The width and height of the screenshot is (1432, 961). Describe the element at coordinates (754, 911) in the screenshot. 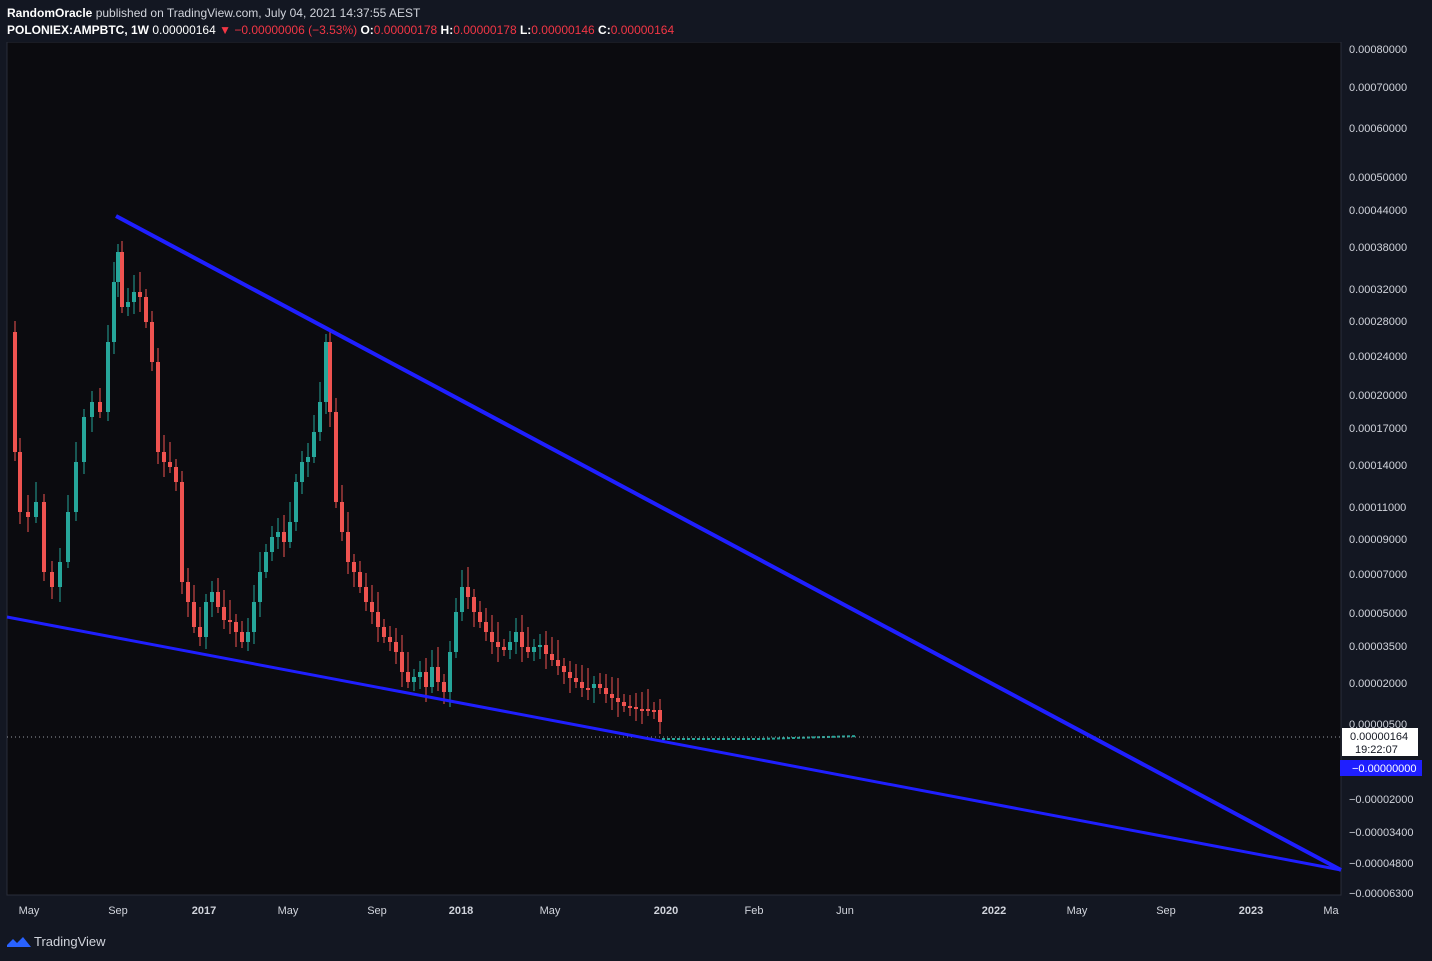

I see `x-tick-label: Feb` at that location.